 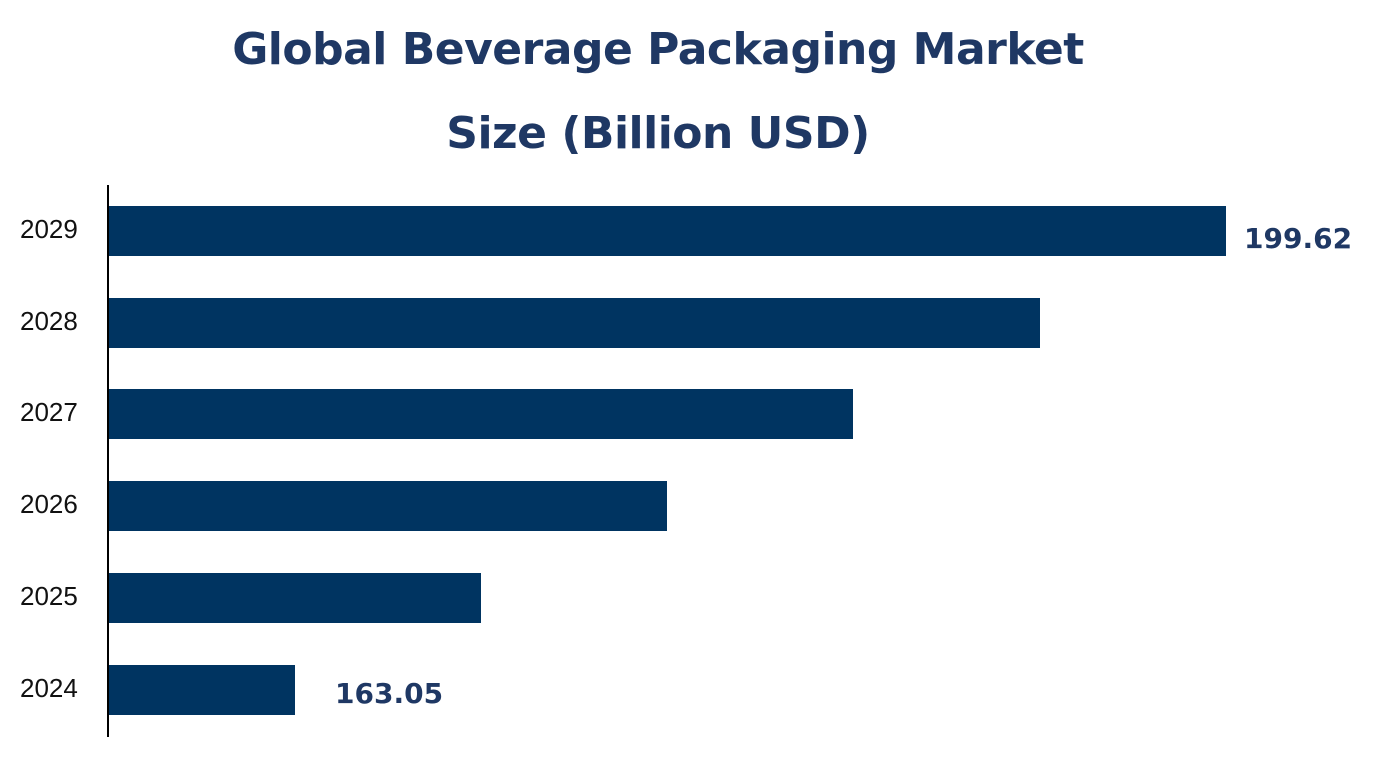 What do you see at coordinates (49, 688) in the screenshot?
I see `y-tick-label: 2024` at bounding box center [49, 688].